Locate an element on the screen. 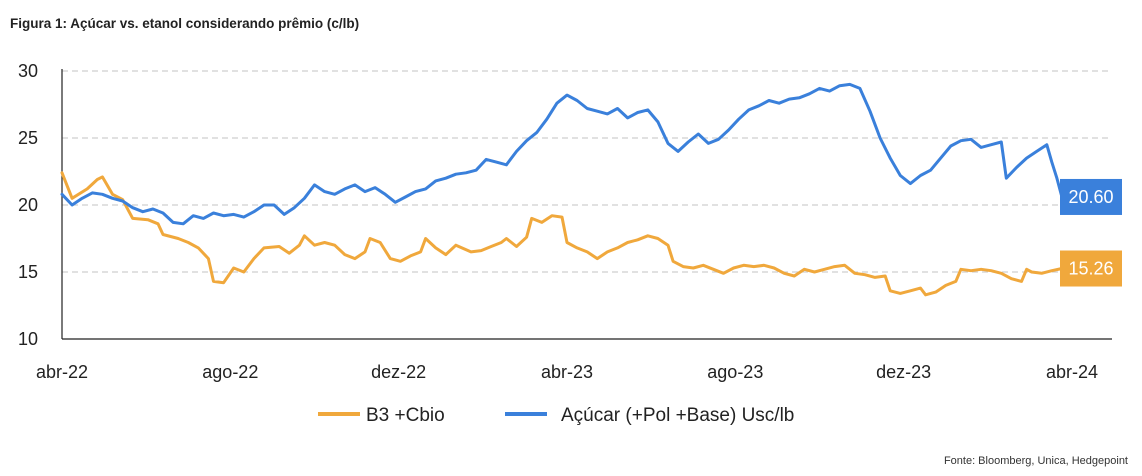 The image size is (1142, 476). y-tick-label: 10 is located at coordinates (28, 339).